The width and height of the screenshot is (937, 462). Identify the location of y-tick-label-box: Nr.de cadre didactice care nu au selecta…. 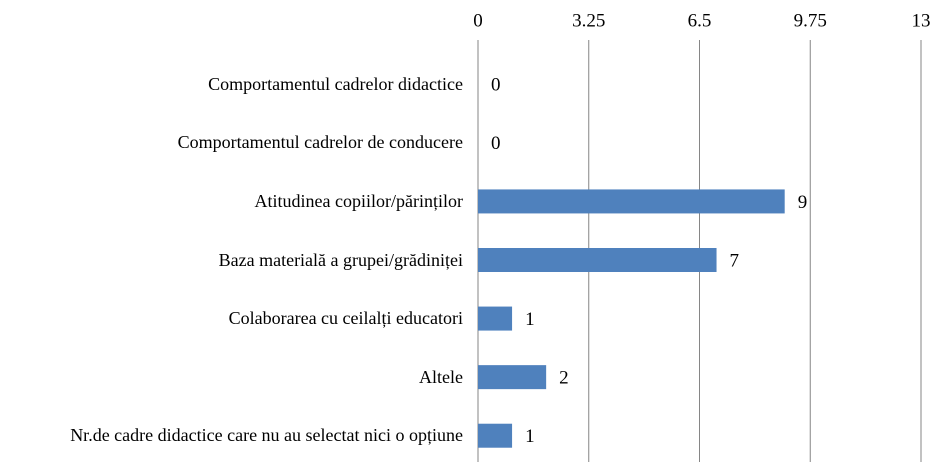
(231, 434).